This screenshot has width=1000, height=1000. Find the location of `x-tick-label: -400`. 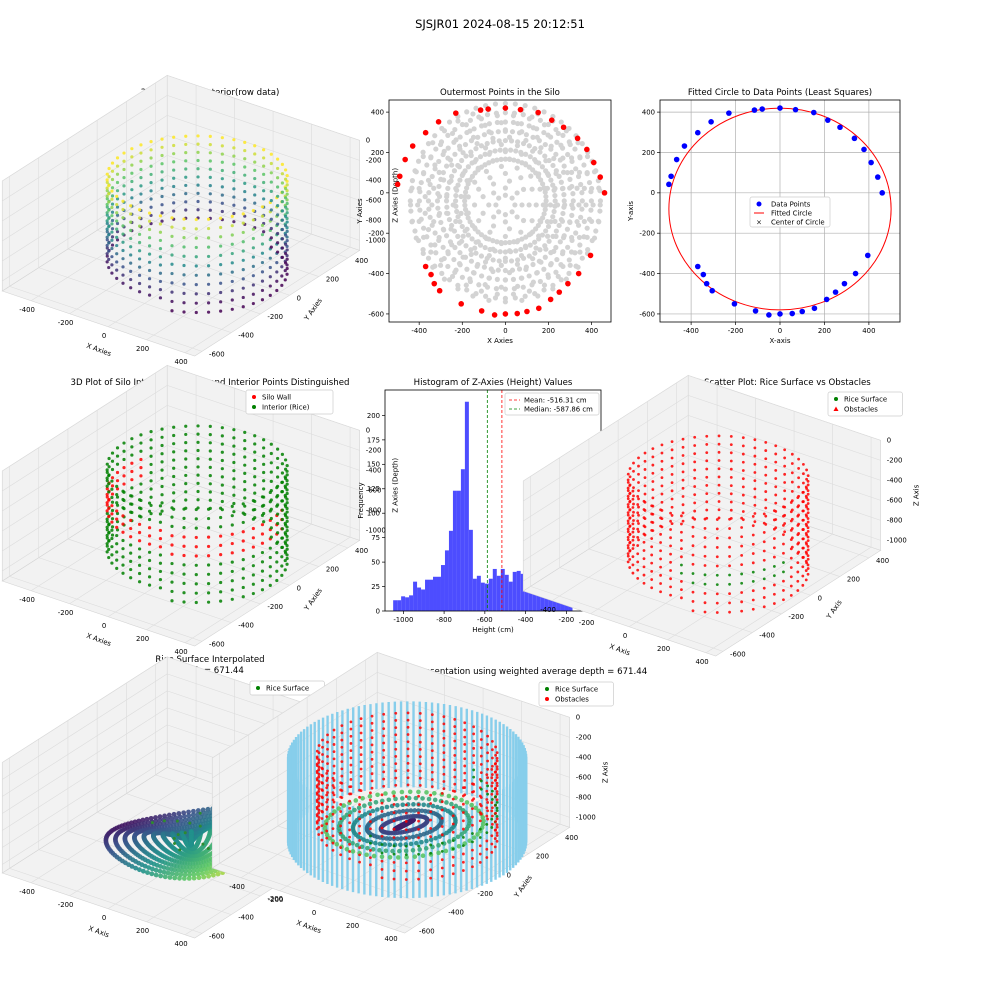

x-tick-label: -400 is located at coordinates (419, 331).